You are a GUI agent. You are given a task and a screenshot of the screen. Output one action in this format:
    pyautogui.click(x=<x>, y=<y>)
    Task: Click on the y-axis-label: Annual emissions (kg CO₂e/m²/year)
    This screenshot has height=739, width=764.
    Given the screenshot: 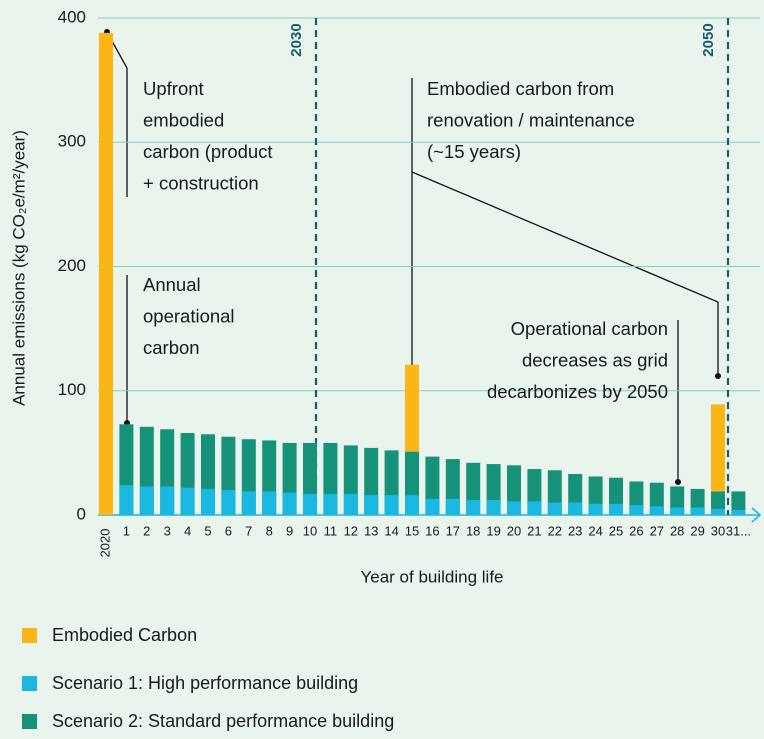 What is the action you would take?
    pyautogui.click(x=18, y=268)
    